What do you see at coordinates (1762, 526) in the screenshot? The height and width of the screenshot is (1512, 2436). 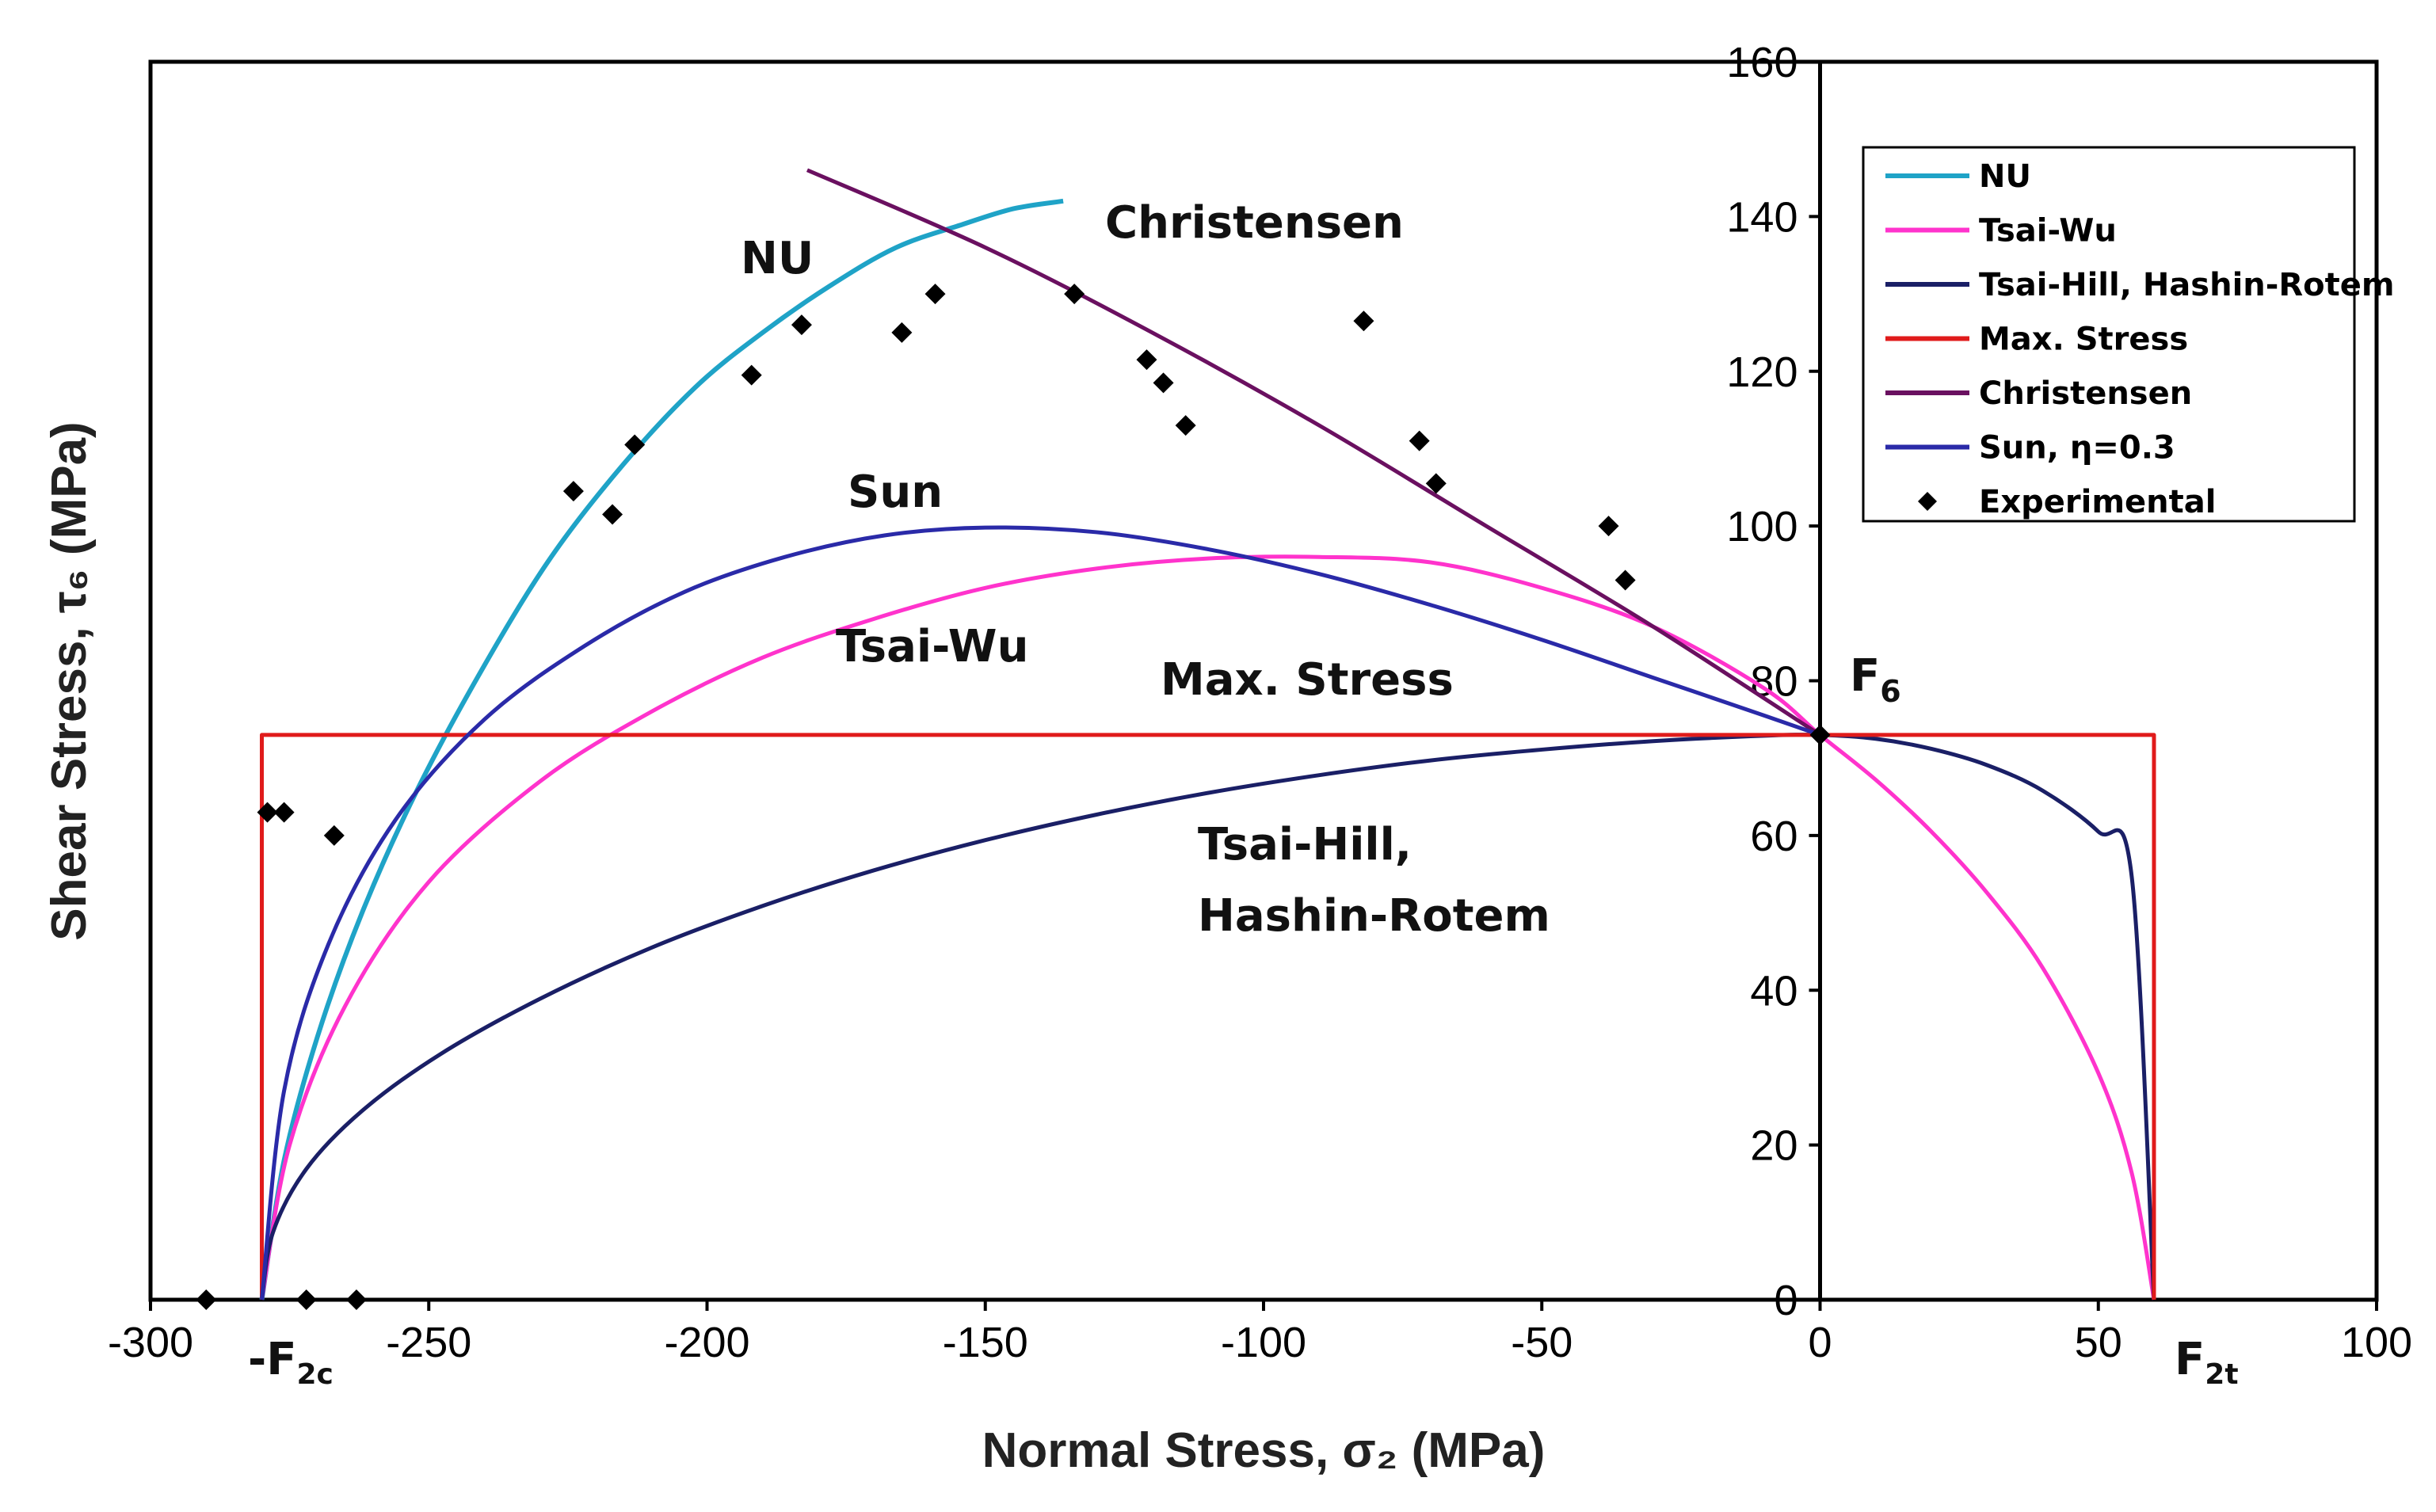 I see `y-tick-label: 100` at bounding box center [1762, 526].